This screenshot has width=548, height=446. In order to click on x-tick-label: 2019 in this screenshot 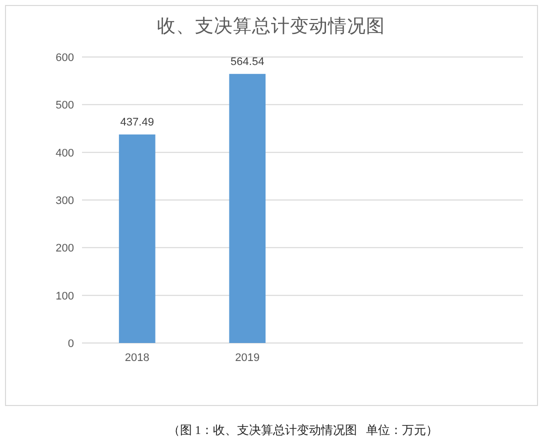, I will do `click(247, 358)`.